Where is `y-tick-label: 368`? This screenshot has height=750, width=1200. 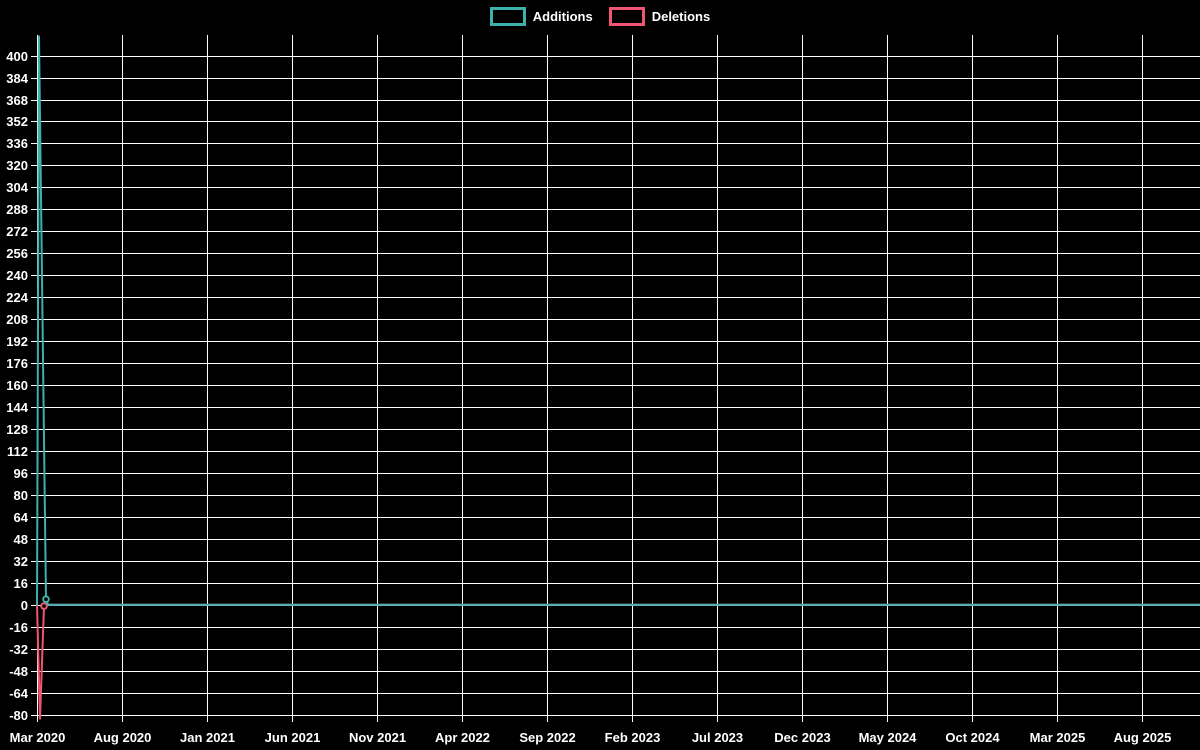
y-tick-label: 368 is located at coordinates (17, 100).